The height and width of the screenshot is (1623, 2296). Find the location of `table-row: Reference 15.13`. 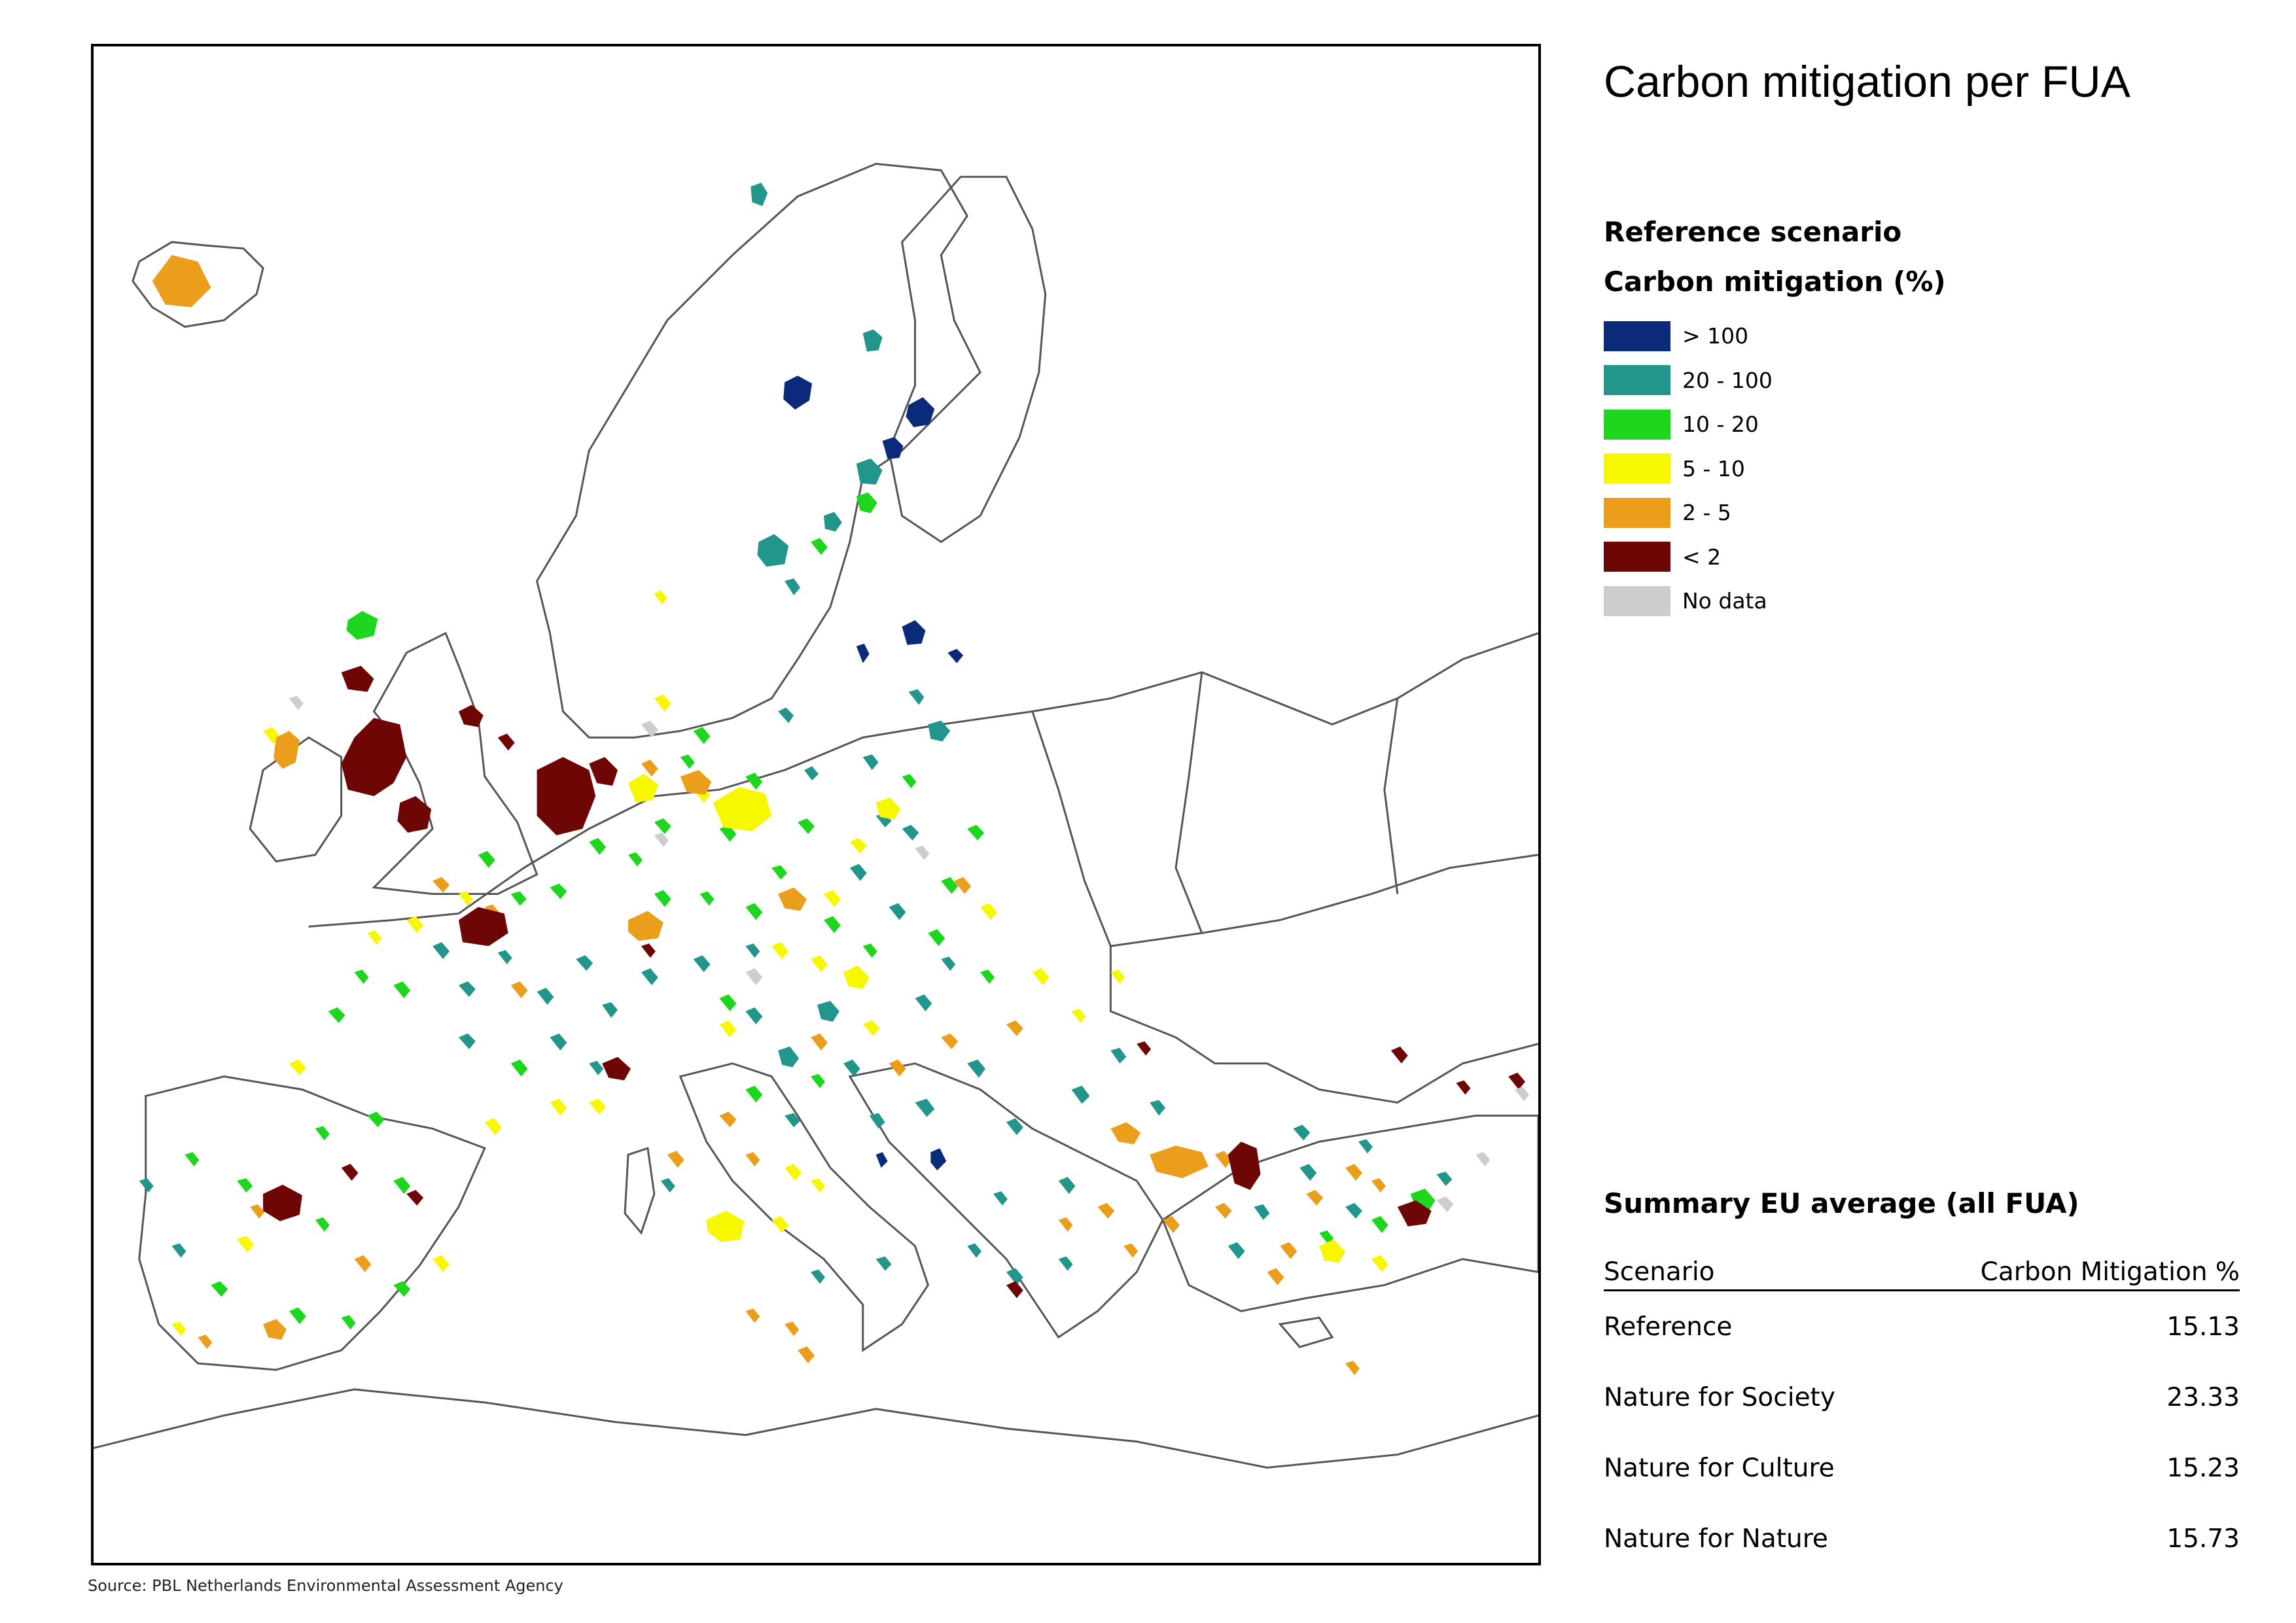

table-row: Reference 15.13 is located at coordinates (1922, 1326).